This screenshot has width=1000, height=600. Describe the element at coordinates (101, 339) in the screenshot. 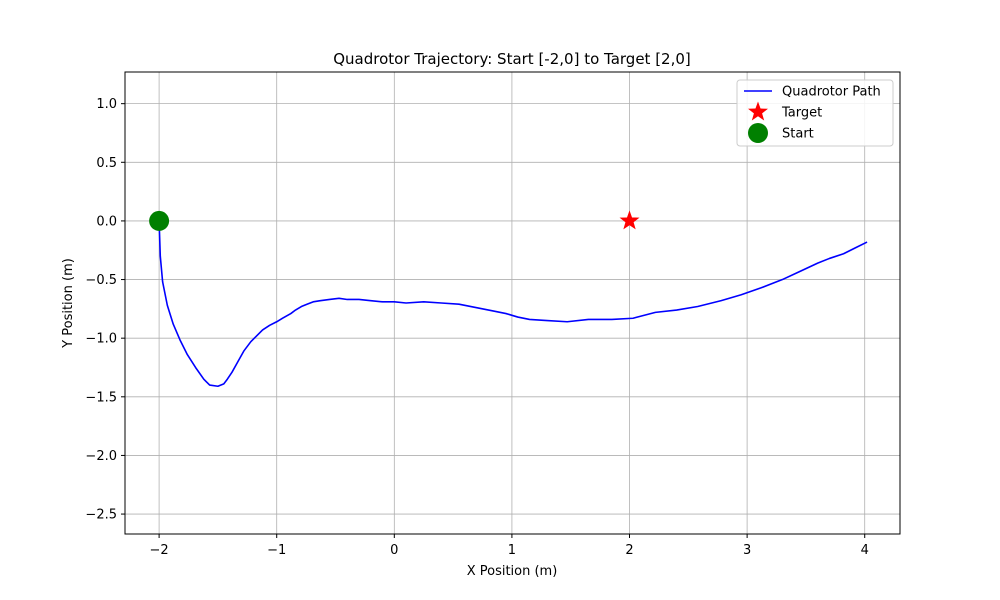

I see `y-tick-label: −1.0` at that location.